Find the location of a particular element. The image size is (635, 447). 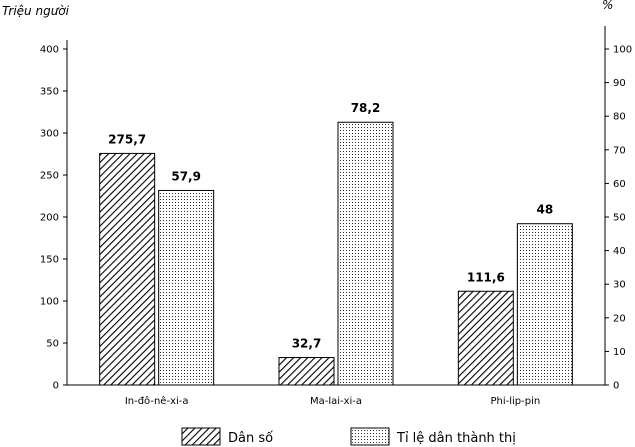

right-tick-label: 0 is located at coordinates (616, 386).